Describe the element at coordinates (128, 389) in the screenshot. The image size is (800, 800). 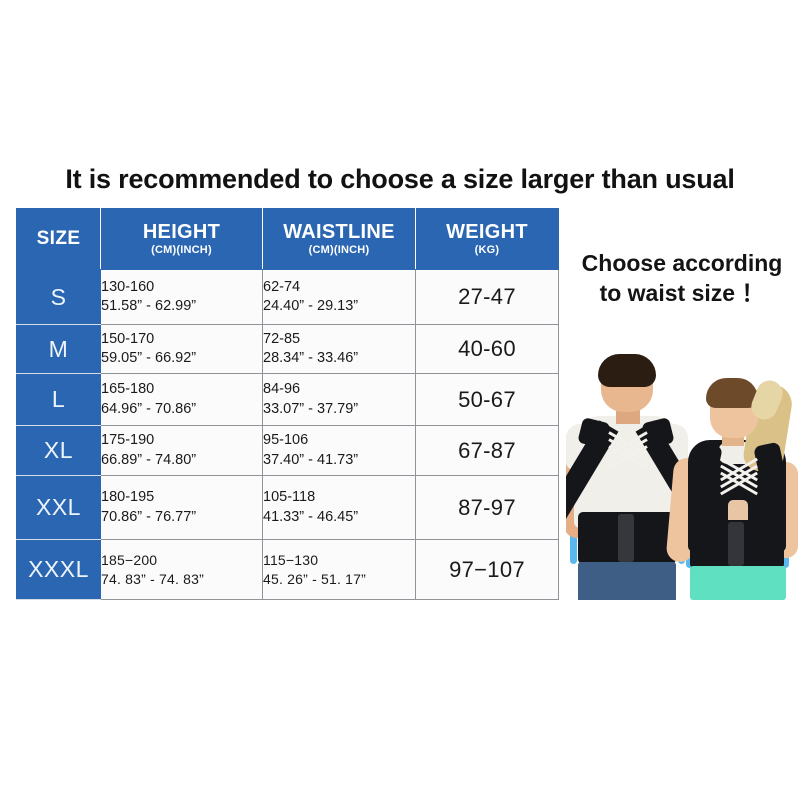
I see `cell-height-cm: 165-180` at that location.